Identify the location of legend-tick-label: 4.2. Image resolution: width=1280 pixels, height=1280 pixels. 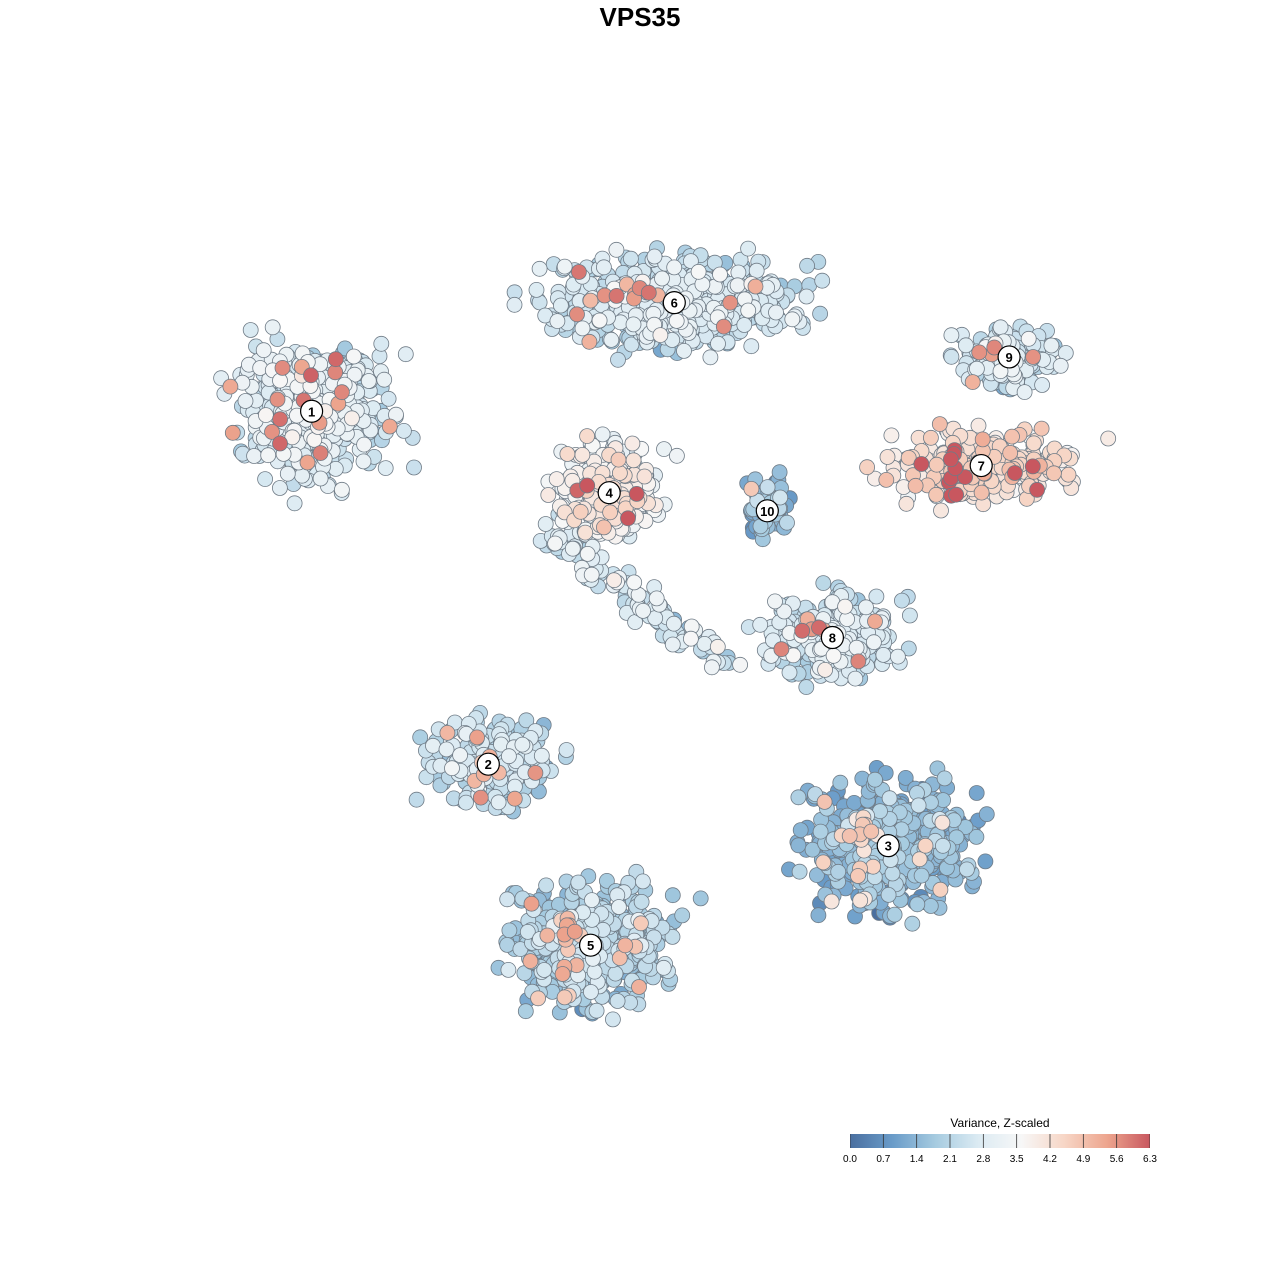
(1050, 1159).